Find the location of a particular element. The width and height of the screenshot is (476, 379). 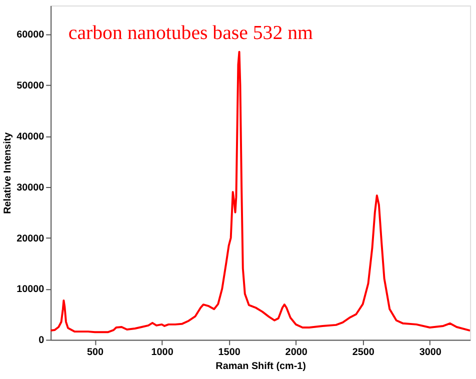

y-tick-label: 40000 is located at coordinates (30, 136).